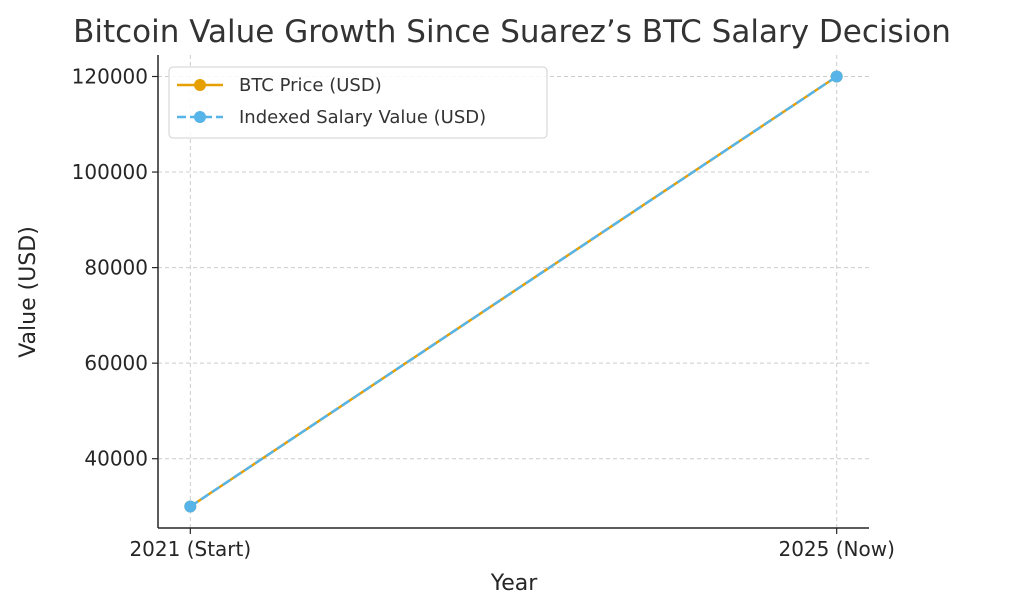 Image resolution: width=1024 pixels, height=613 pixels. Describe the element at coordinates (110, 172) in the screenshot. I see `y-tick-label: 100000` at that location.